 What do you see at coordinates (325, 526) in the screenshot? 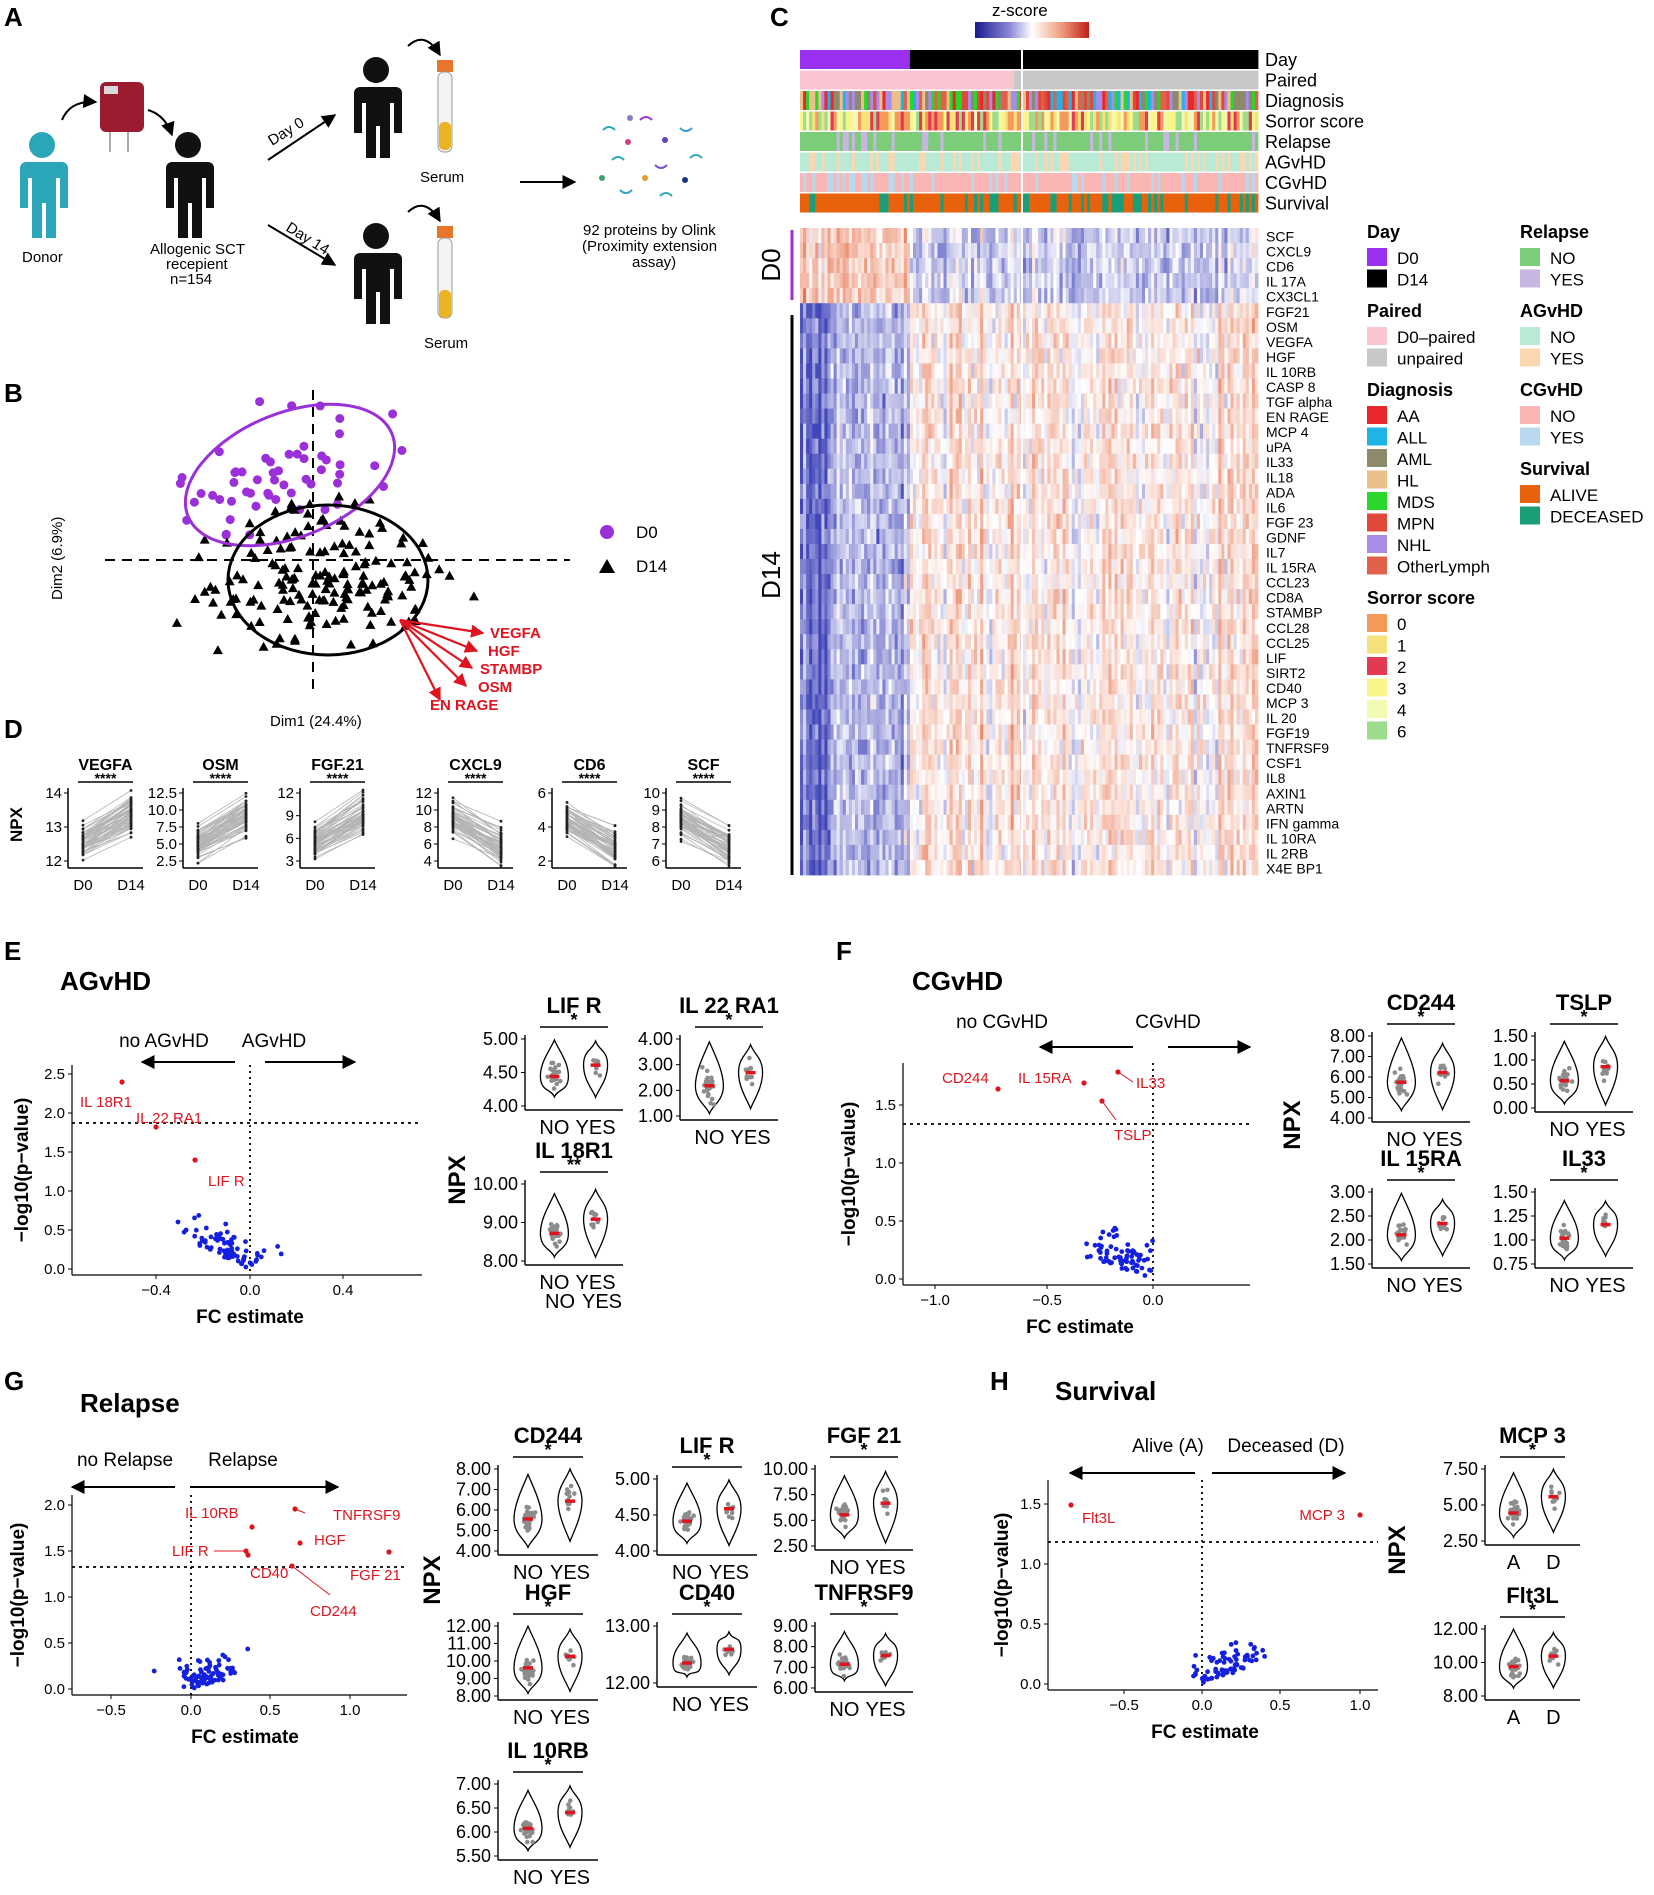
I see `pca-points` at bounding box center [325, 526].